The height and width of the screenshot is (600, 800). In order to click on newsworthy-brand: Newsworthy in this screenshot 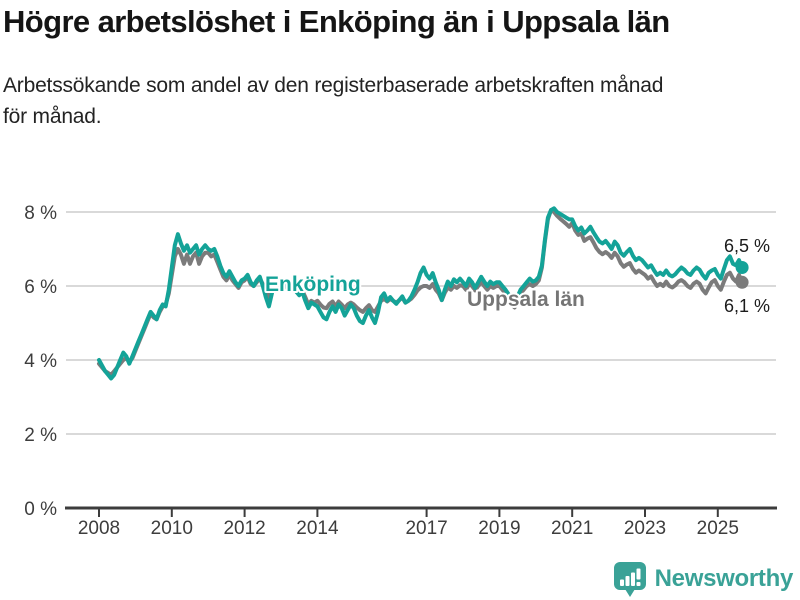, I will do `click(703, 579)`.